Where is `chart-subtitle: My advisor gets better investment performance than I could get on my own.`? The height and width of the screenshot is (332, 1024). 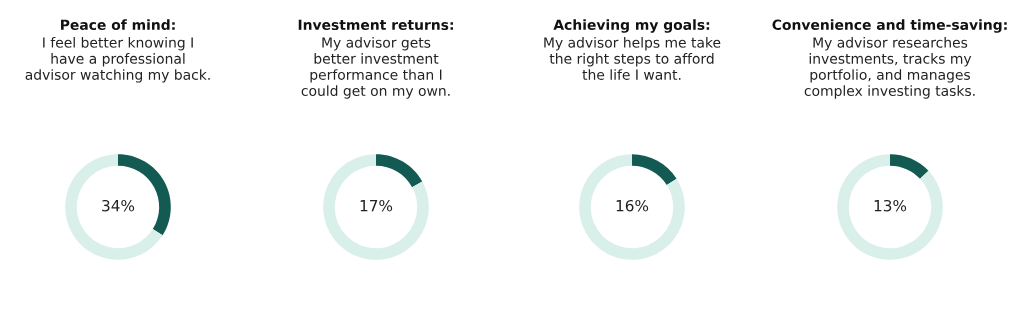
chart-subtitle: My advisor gets better investment performance than I could get on my own. is located at coordinates (375, 68).